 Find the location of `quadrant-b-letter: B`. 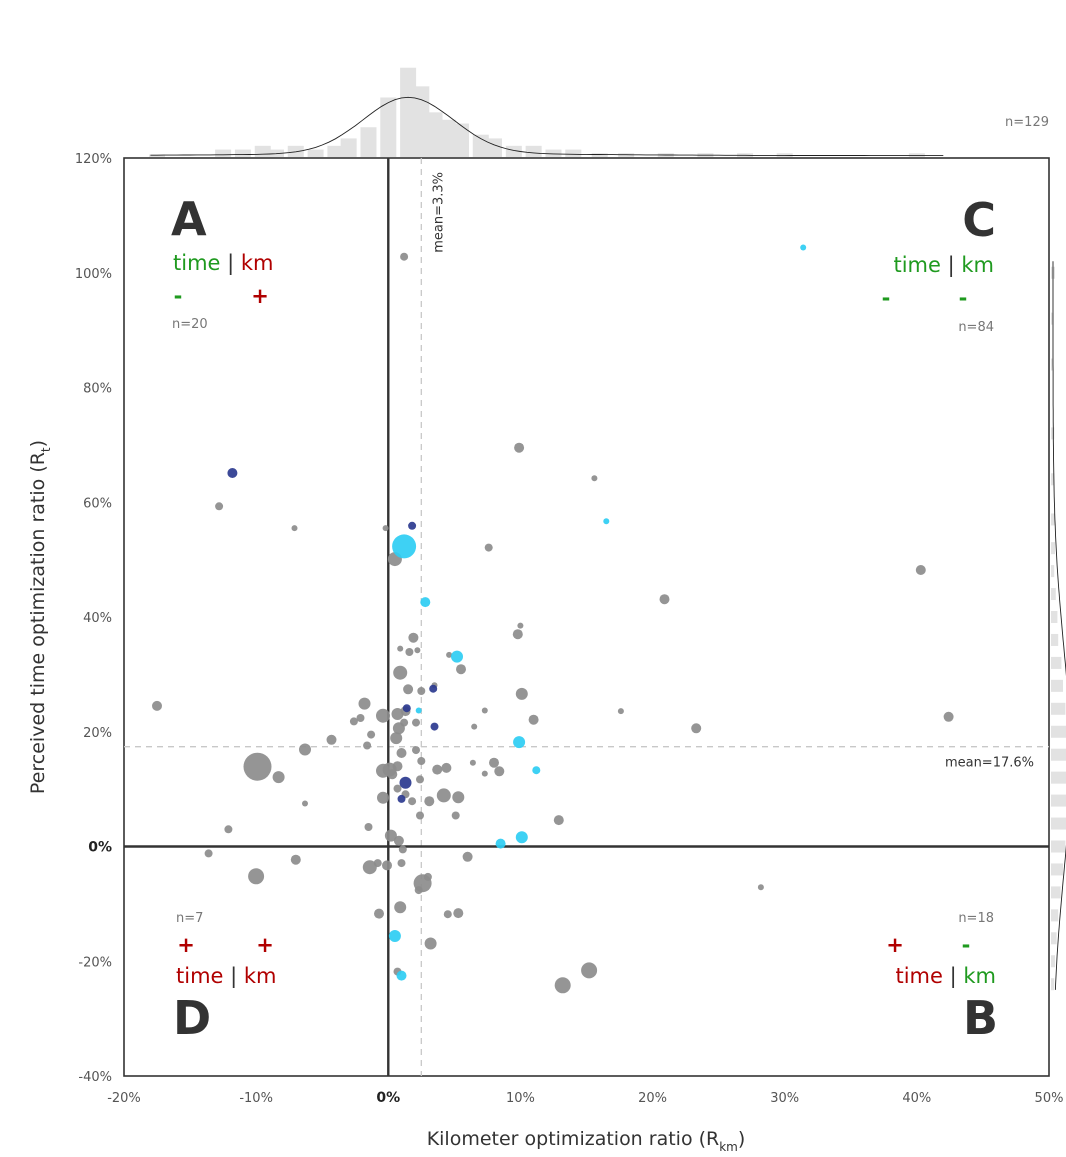

quadrant-b-letter: B is located at coordinates (980, 1018).